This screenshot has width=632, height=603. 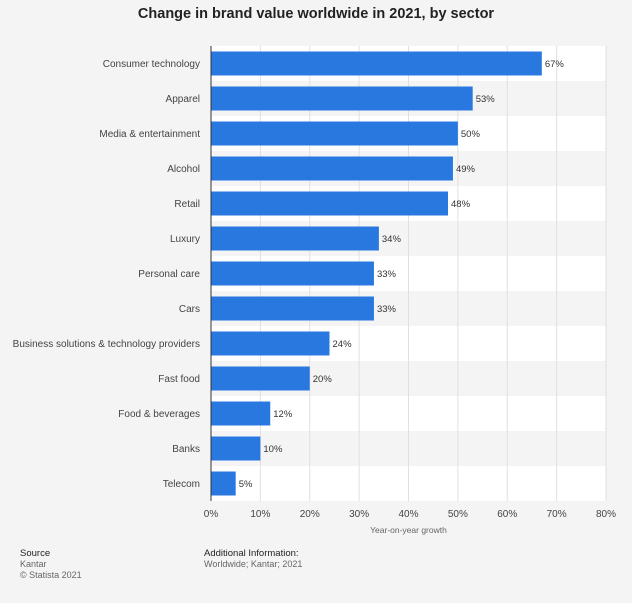 What do you see at coordinates (187, 204) in the screenshot?
I see `category-label: Retail` at bounding box center [187, 204].